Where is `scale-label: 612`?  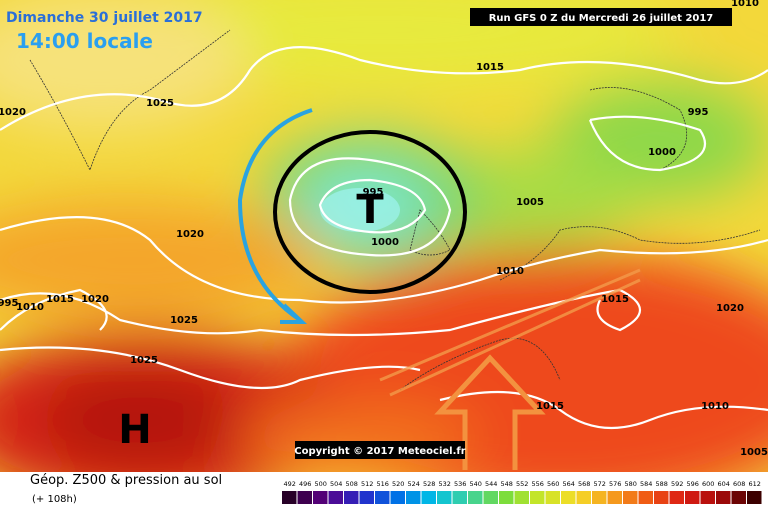 scale-label: 612 is located at coordinates (755, 484).